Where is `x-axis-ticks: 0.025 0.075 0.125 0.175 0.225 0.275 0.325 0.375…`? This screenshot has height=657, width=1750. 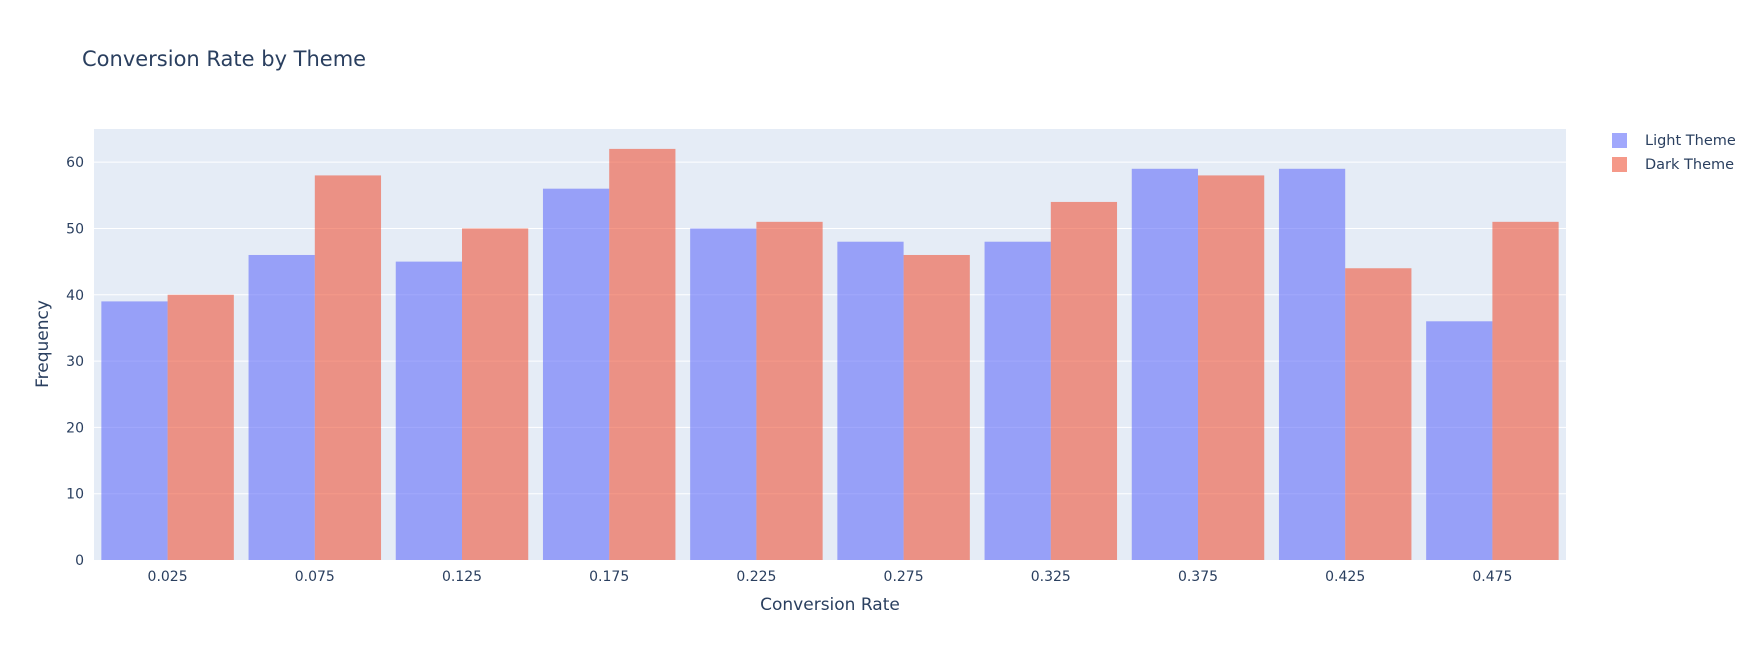 x-axis-ticks: 0.025 0.075 0.125 0.175 0.225 0.275 0.325 0.375… is located at coordinates (830, 577).